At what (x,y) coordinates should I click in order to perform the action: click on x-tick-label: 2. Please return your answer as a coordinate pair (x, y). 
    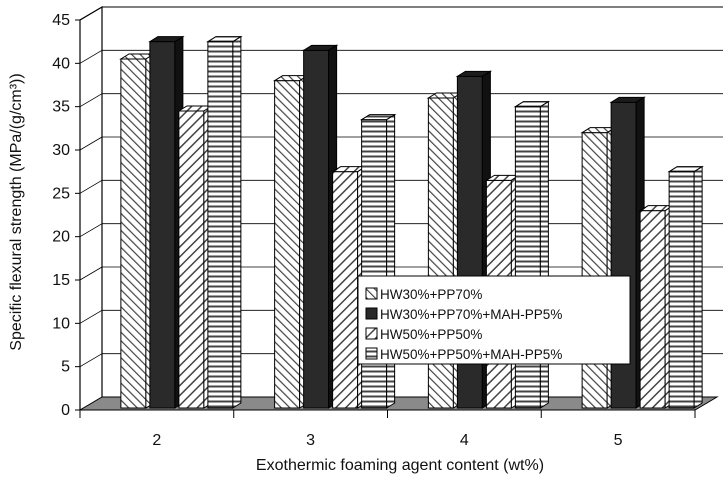
    Looking at the image, I should click on (156, 440).